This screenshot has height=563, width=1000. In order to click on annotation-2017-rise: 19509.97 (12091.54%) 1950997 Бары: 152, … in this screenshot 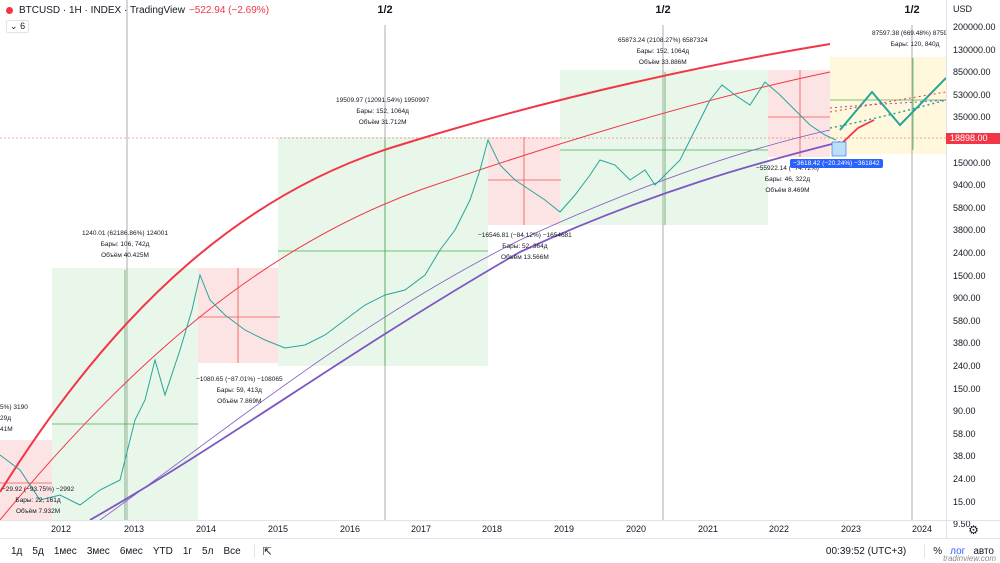, I will do `click(382, 111)`.